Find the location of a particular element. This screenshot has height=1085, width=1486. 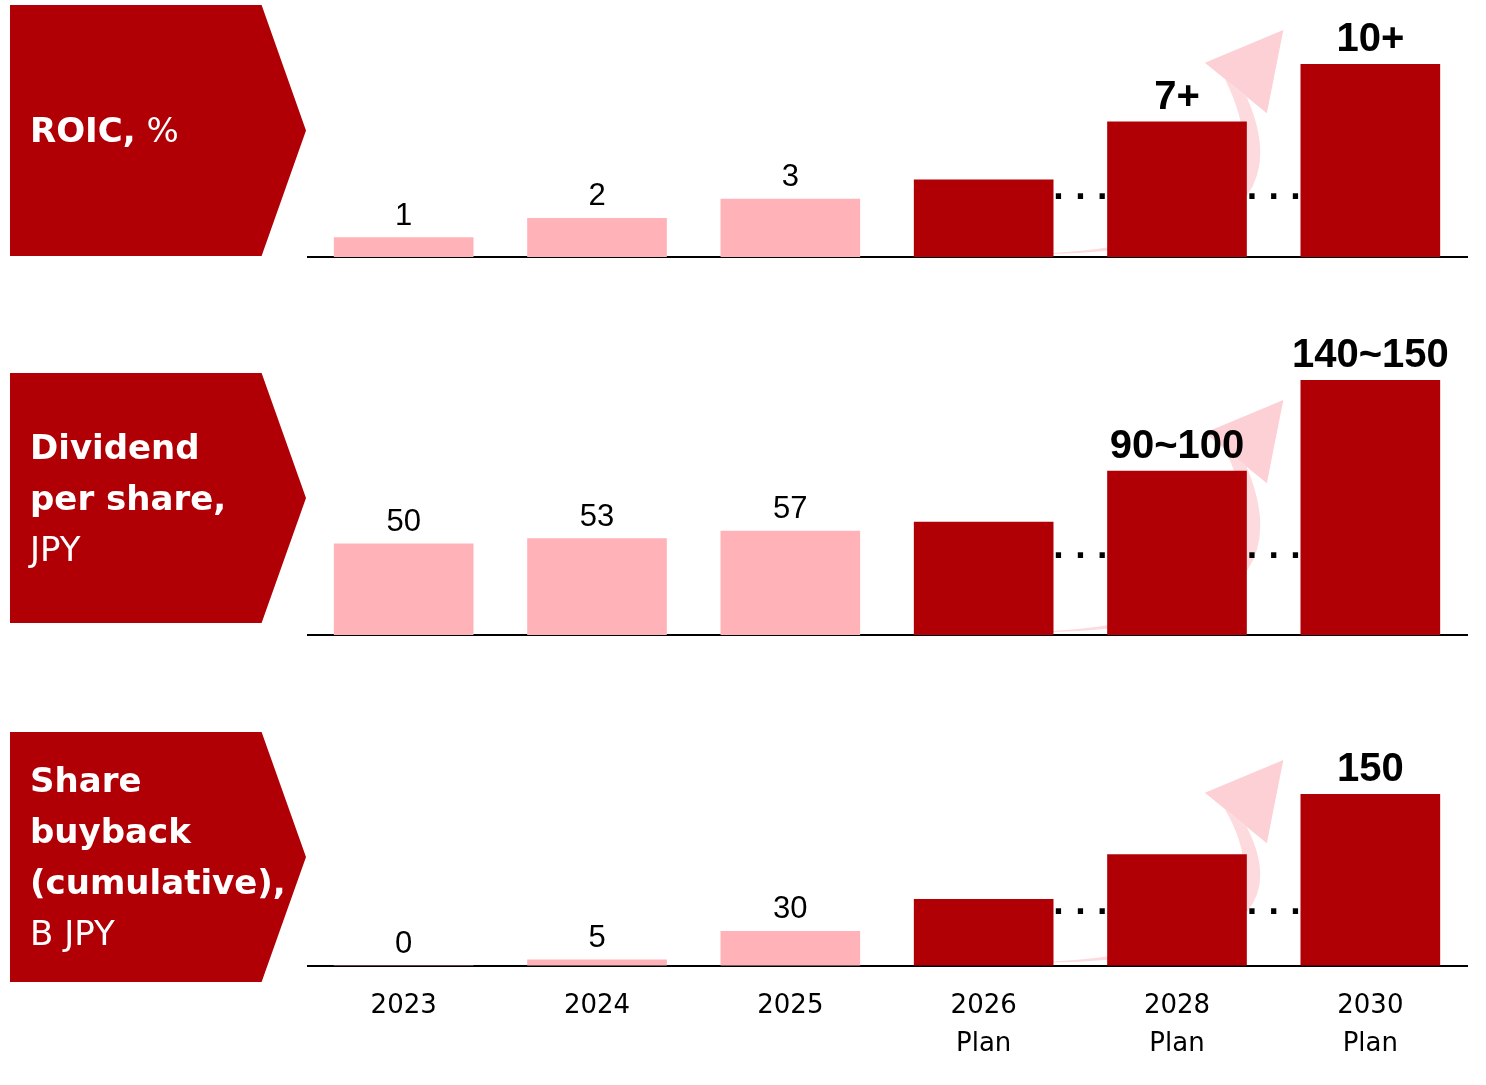

x-tick-label: 2028 Plan is located at coordinates (1177, 1023).